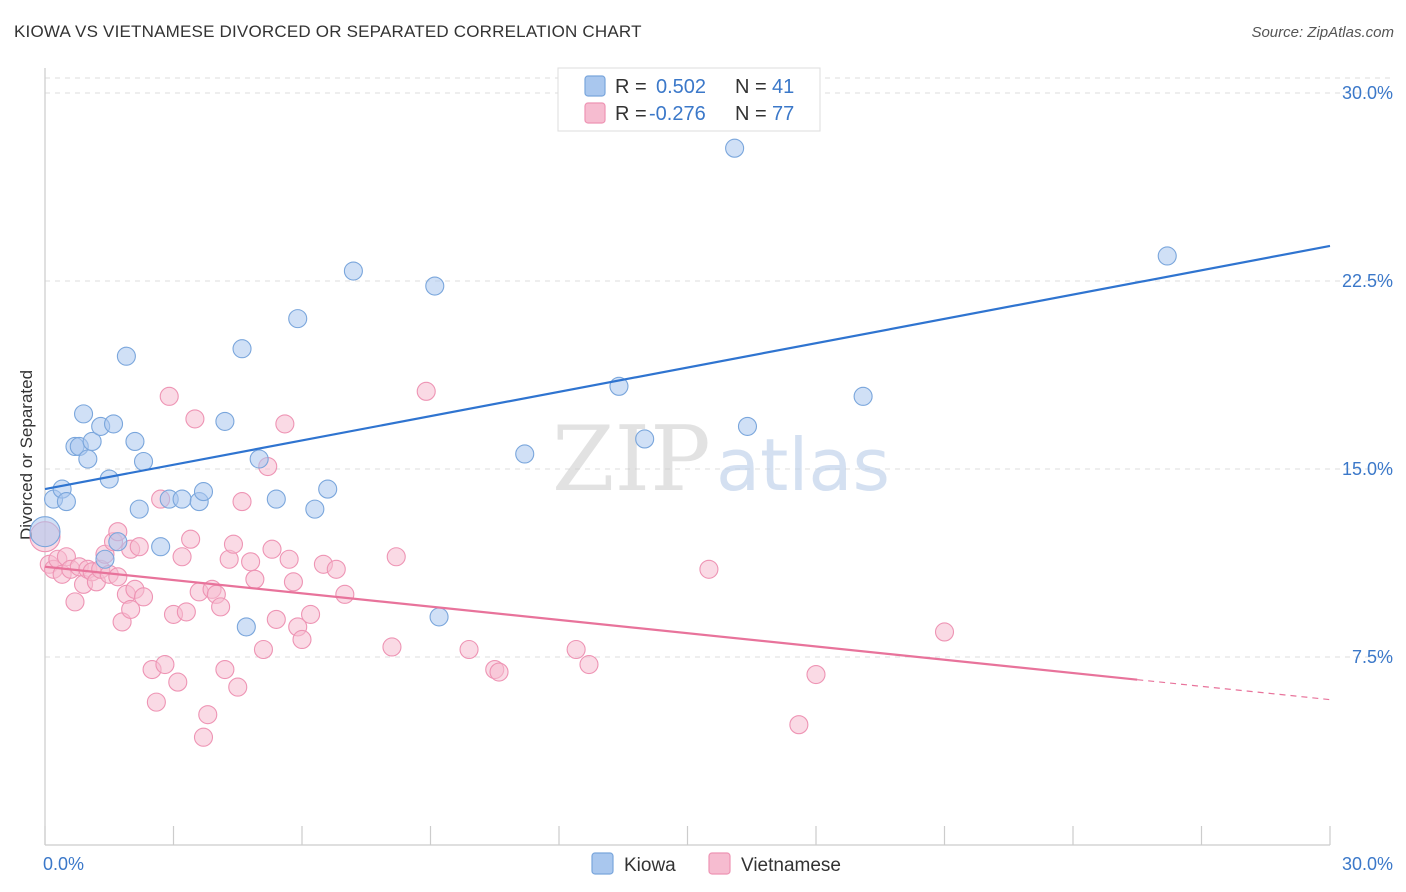  What do you see at coordinates (595, 113) in the screenshot?
I see `legend-swatch-vietnamese` at bounding box center [595, 113].